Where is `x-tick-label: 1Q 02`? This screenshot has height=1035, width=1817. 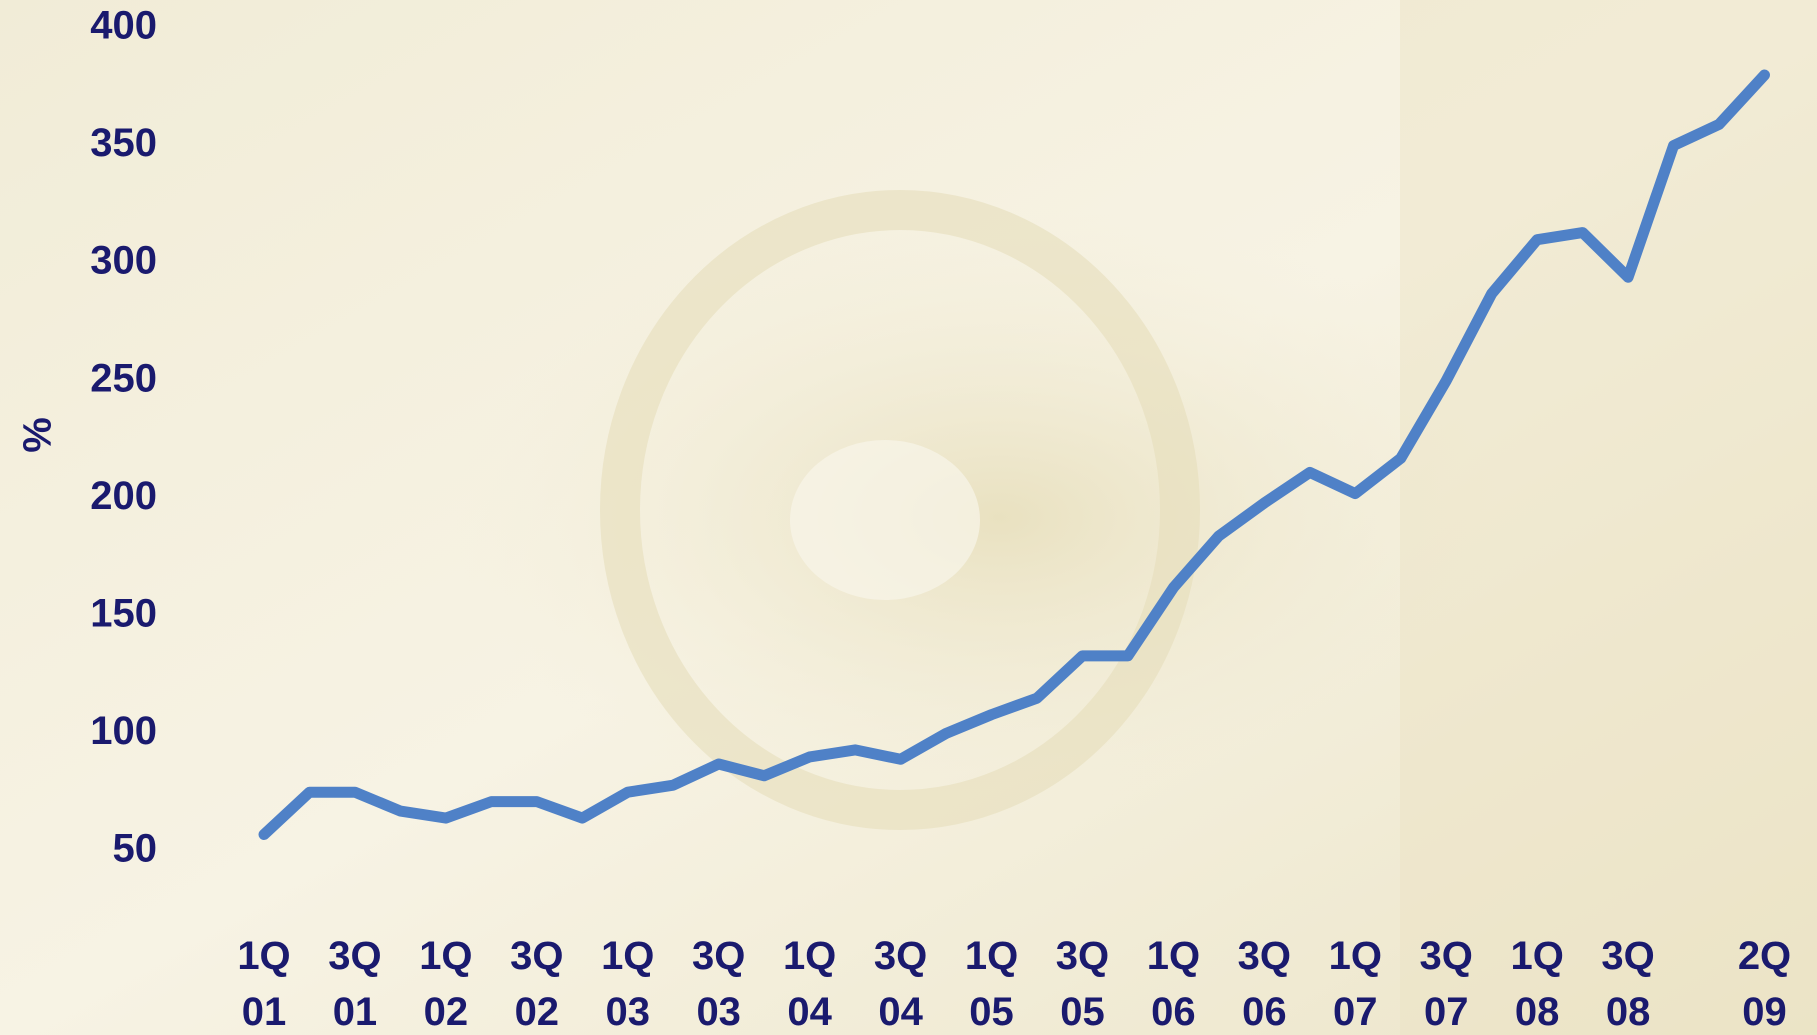
x-tick-label: 1Q 02 is located at coordinates (446, 984).